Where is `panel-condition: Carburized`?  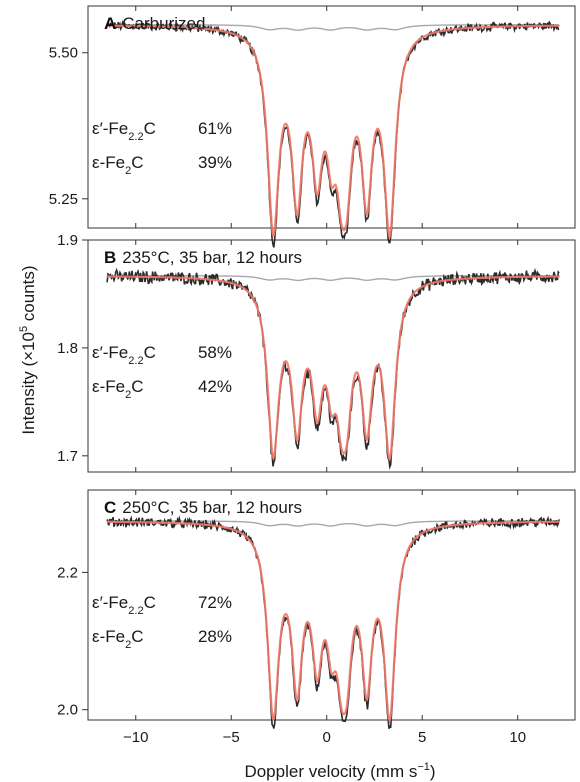 panel-condition: Carburized is located at coordinates (163, 23).